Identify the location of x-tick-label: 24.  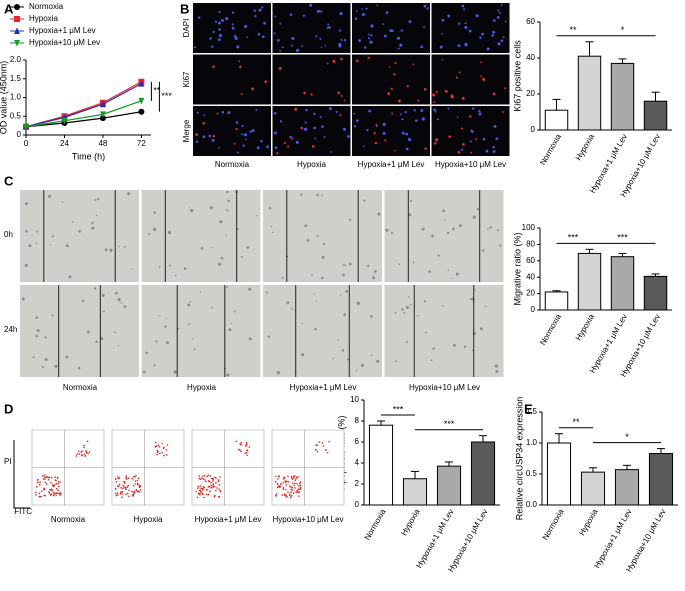
(64, 143).